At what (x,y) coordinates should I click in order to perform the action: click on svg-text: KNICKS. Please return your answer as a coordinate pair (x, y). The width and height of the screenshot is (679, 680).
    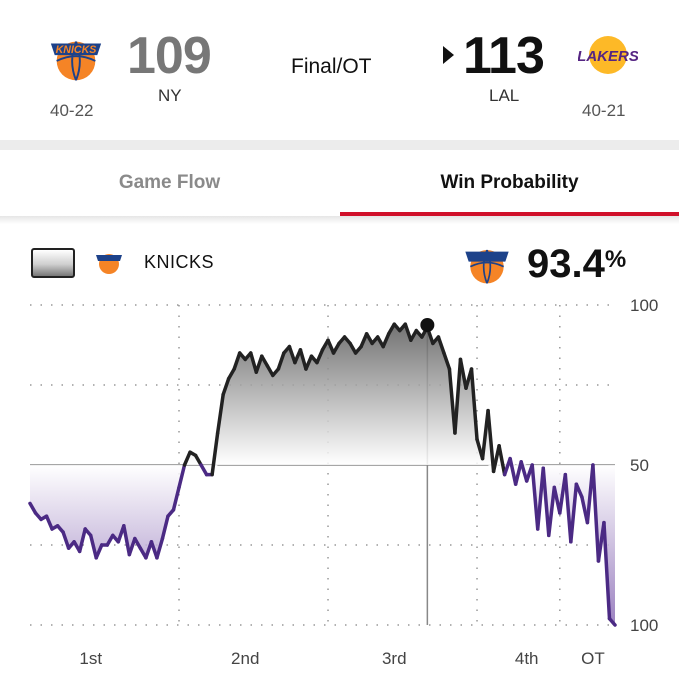
    Looking at the image, I should click on (76, 50).